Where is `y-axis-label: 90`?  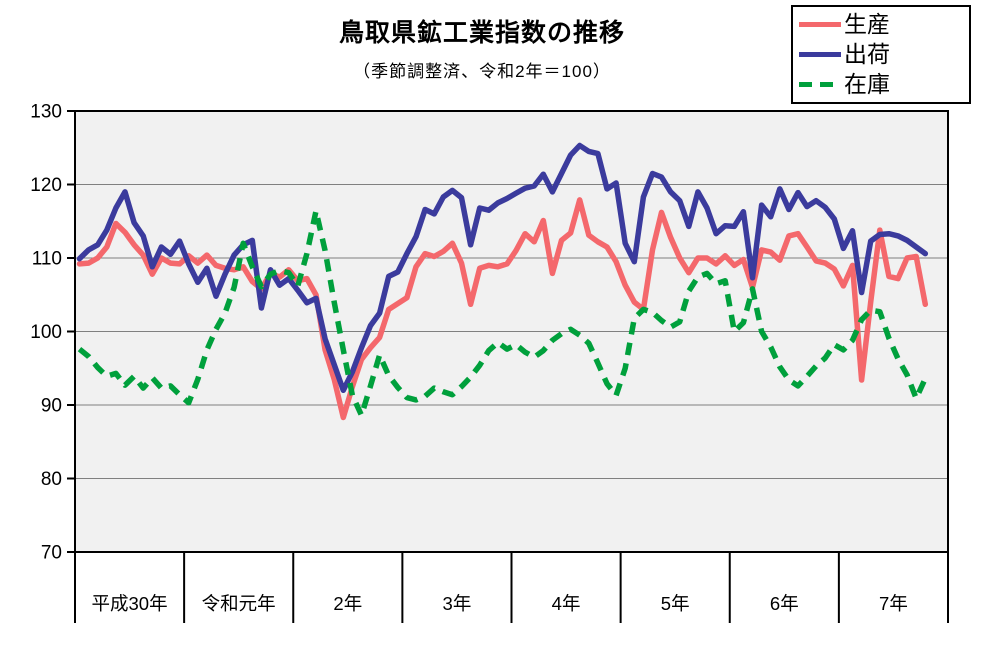
y-axis-label: 90 is located at coordinates (51, 406).